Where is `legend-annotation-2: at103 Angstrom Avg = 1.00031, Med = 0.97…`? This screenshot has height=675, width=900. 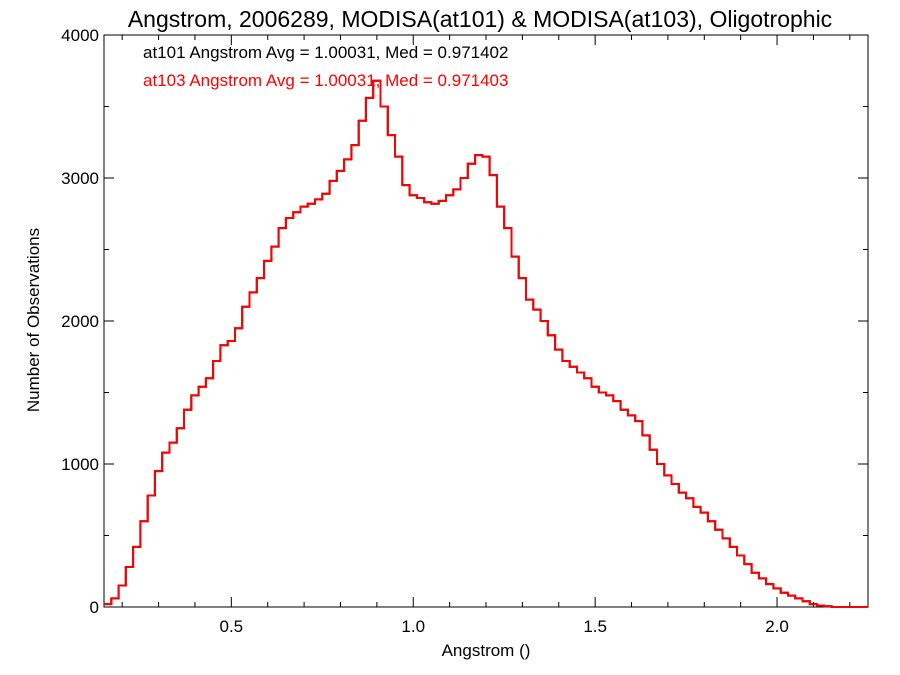 legend-annotation-2: at103 Angstrom Avg = 1.00031, Med = 0.97… is located at coordinates (325, 80).